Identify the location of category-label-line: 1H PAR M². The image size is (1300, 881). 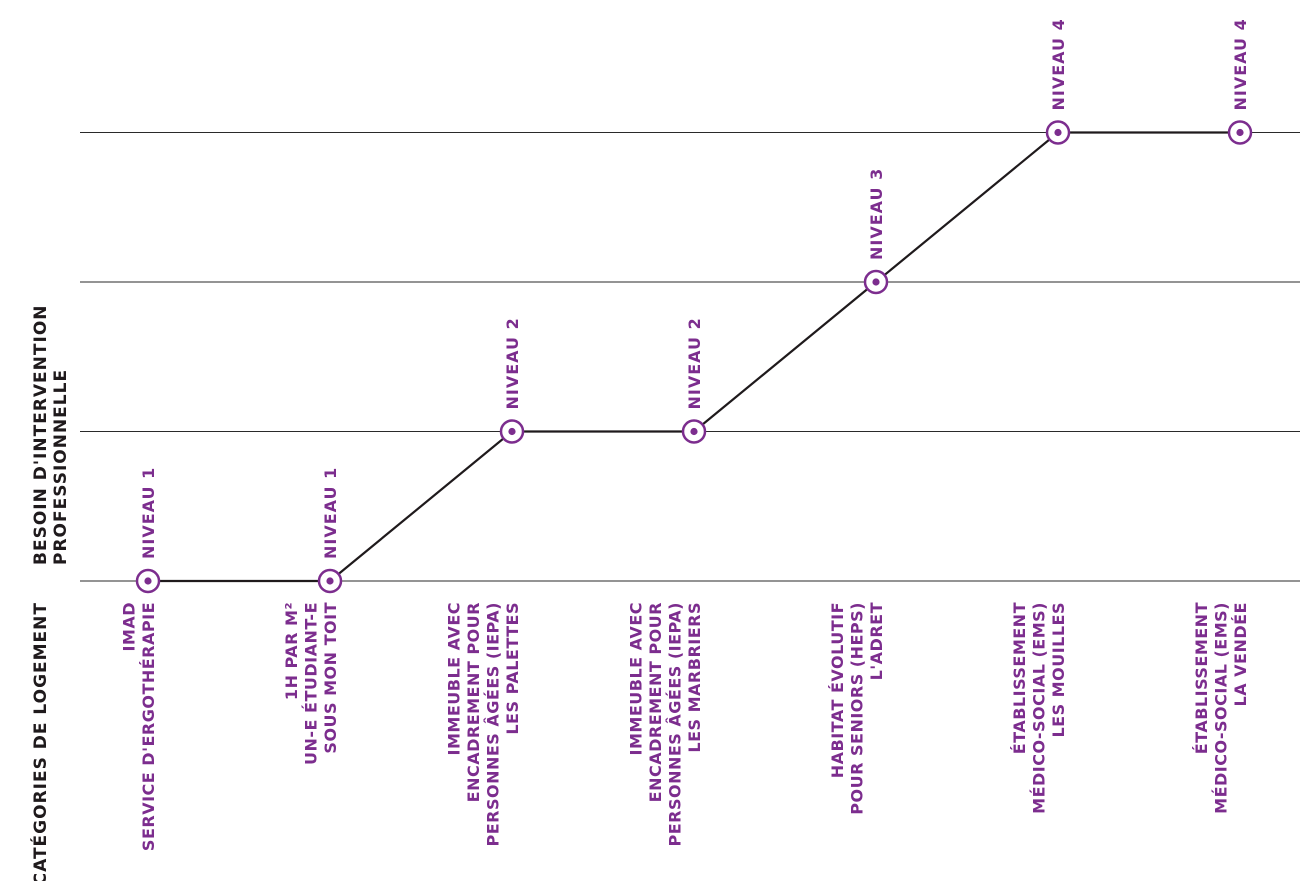
(291, 651).